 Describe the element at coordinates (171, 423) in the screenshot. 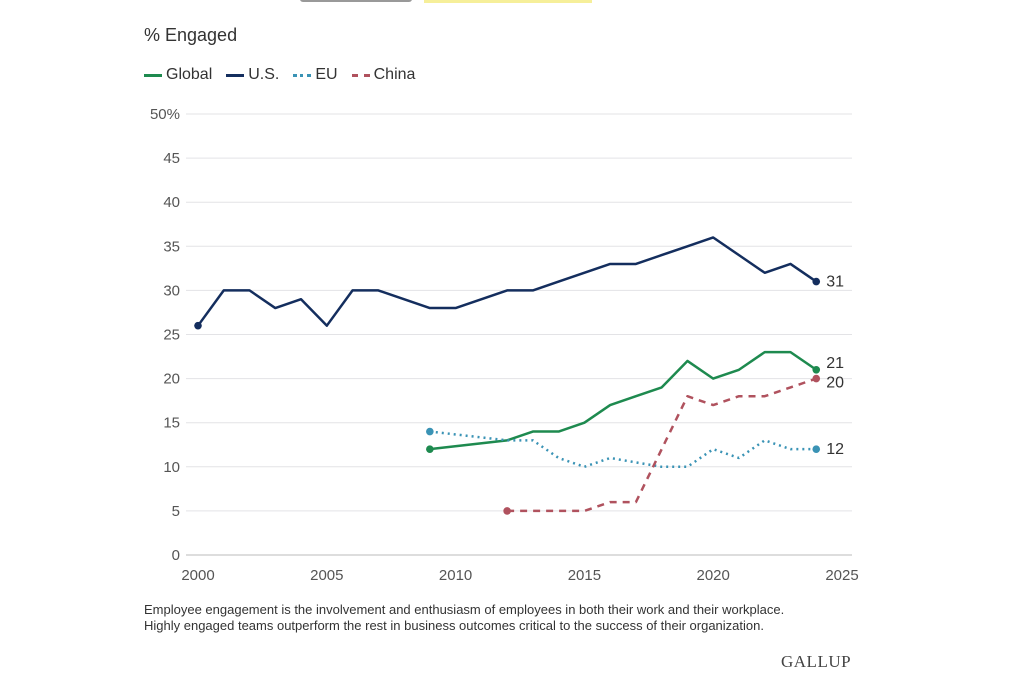

I see `y-tick-label: 15` at that location.